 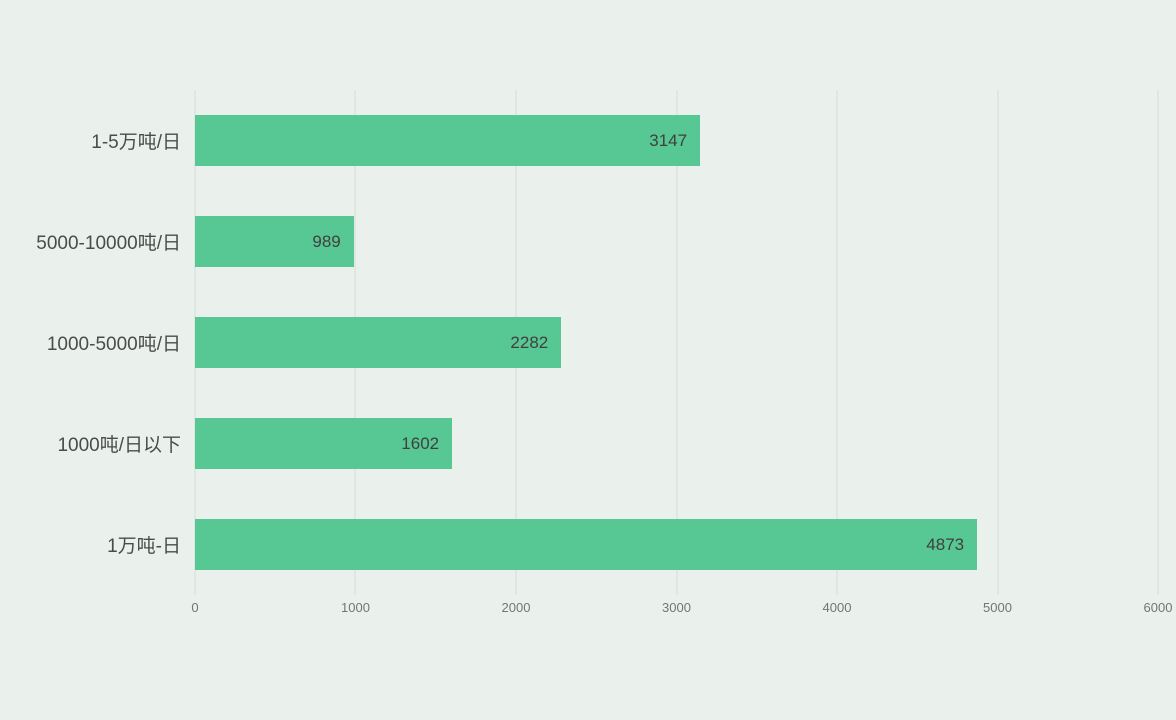 I want to click on bar-row: 1000-5000吨/日 2282, so click(x=579, y=342).